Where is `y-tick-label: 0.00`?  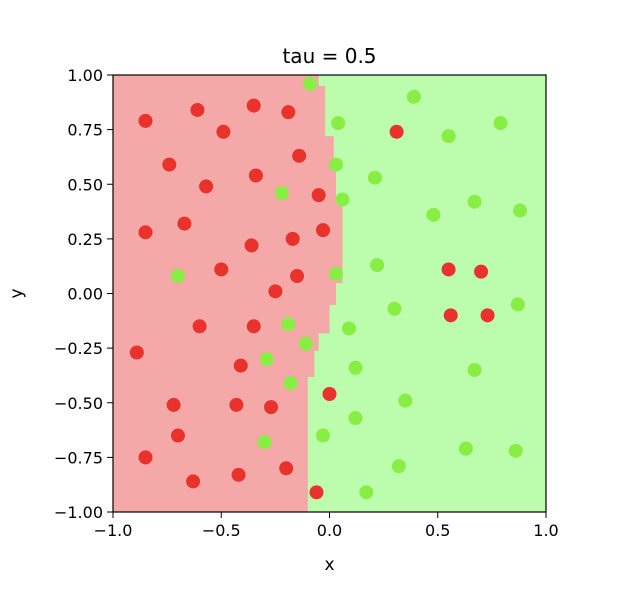
y-tick-label: 0.00 is located at coordinates (85, 294).